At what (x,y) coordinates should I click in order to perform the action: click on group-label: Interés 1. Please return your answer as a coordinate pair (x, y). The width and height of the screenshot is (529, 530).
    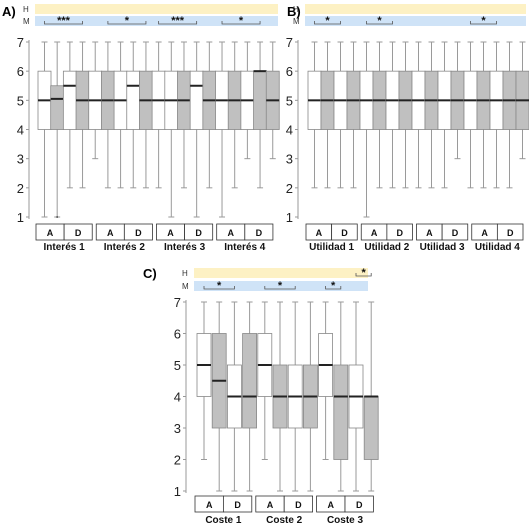
    Looking at the image, I should click on (65, 247).